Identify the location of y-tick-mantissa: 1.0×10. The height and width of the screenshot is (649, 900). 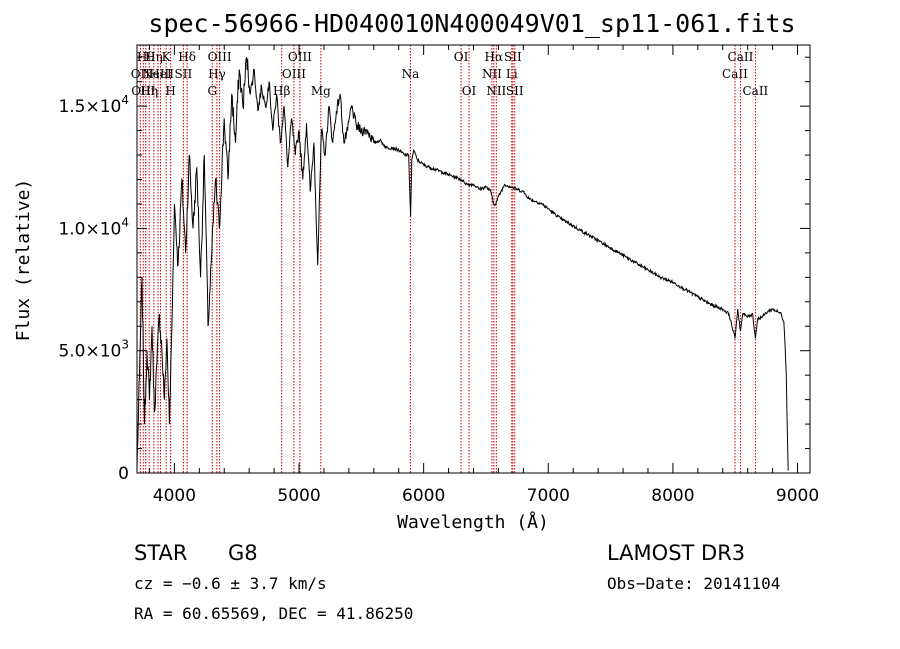
(89, 229).